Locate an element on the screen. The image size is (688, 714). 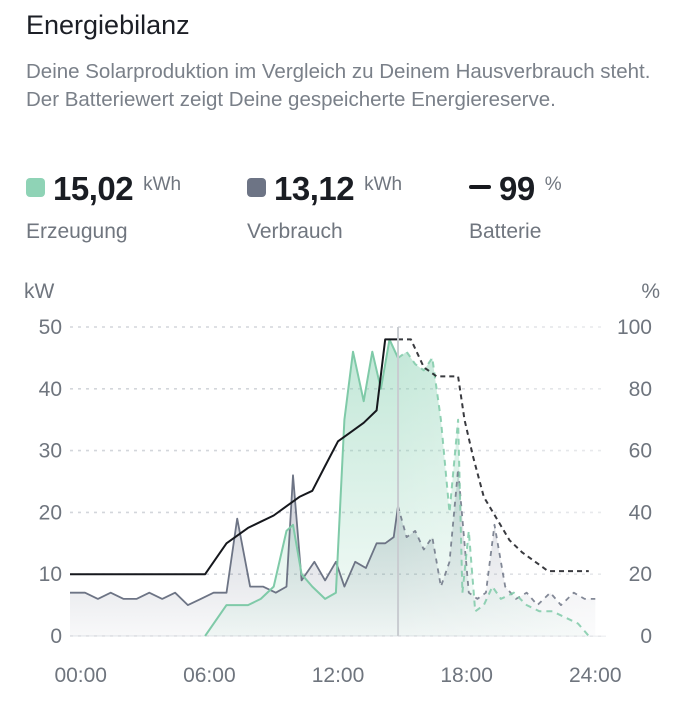
y-right-tick-label: 40 is located at coordinates (640, 512).